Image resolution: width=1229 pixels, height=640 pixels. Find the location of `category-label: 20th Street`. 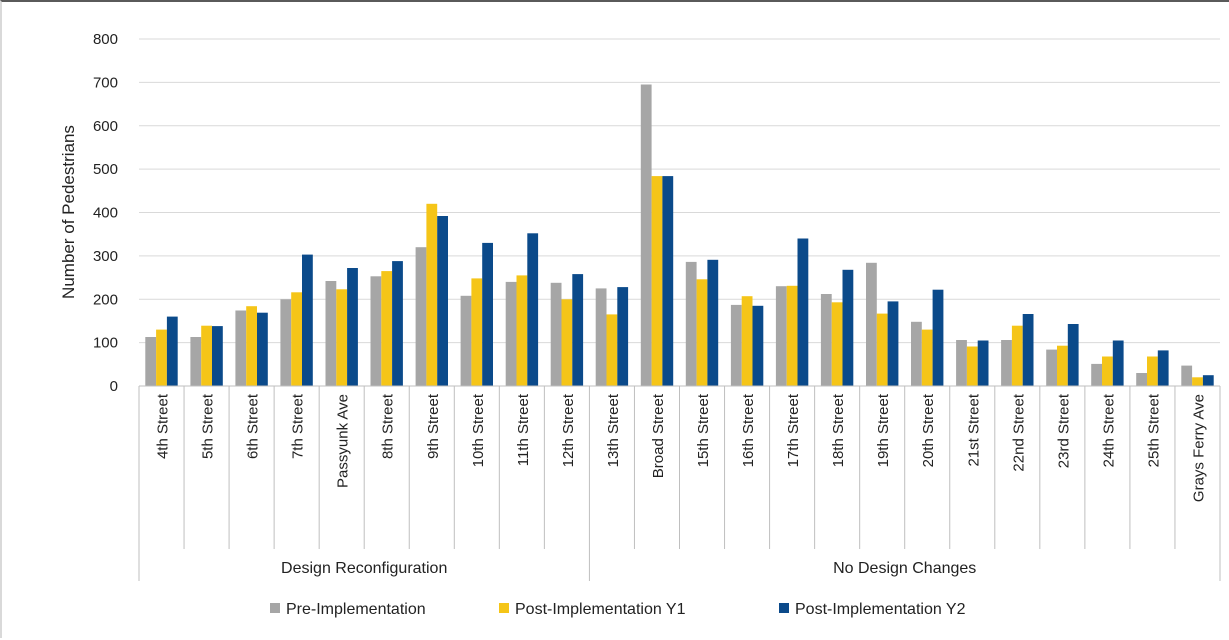

category-label: 20th Street is located at coordinates (928, 430).